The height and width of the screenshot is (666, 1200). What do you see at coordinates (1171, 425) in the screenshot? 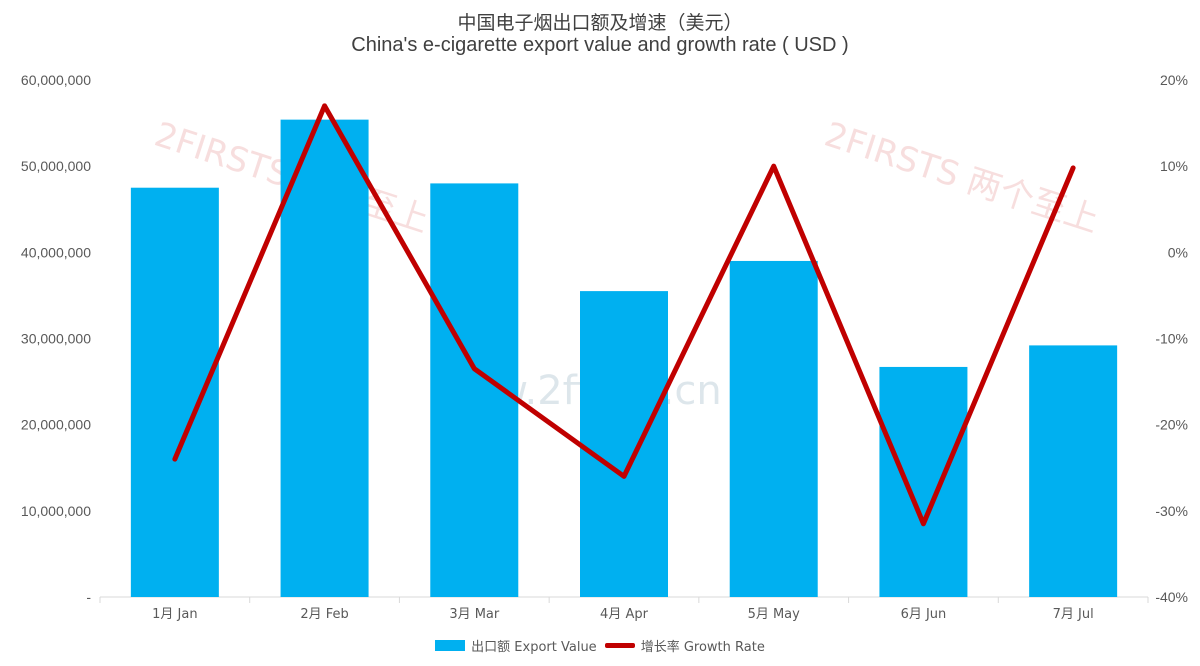
I see `y-right-tick-label: -20%` at bounding box center [1171, 425].